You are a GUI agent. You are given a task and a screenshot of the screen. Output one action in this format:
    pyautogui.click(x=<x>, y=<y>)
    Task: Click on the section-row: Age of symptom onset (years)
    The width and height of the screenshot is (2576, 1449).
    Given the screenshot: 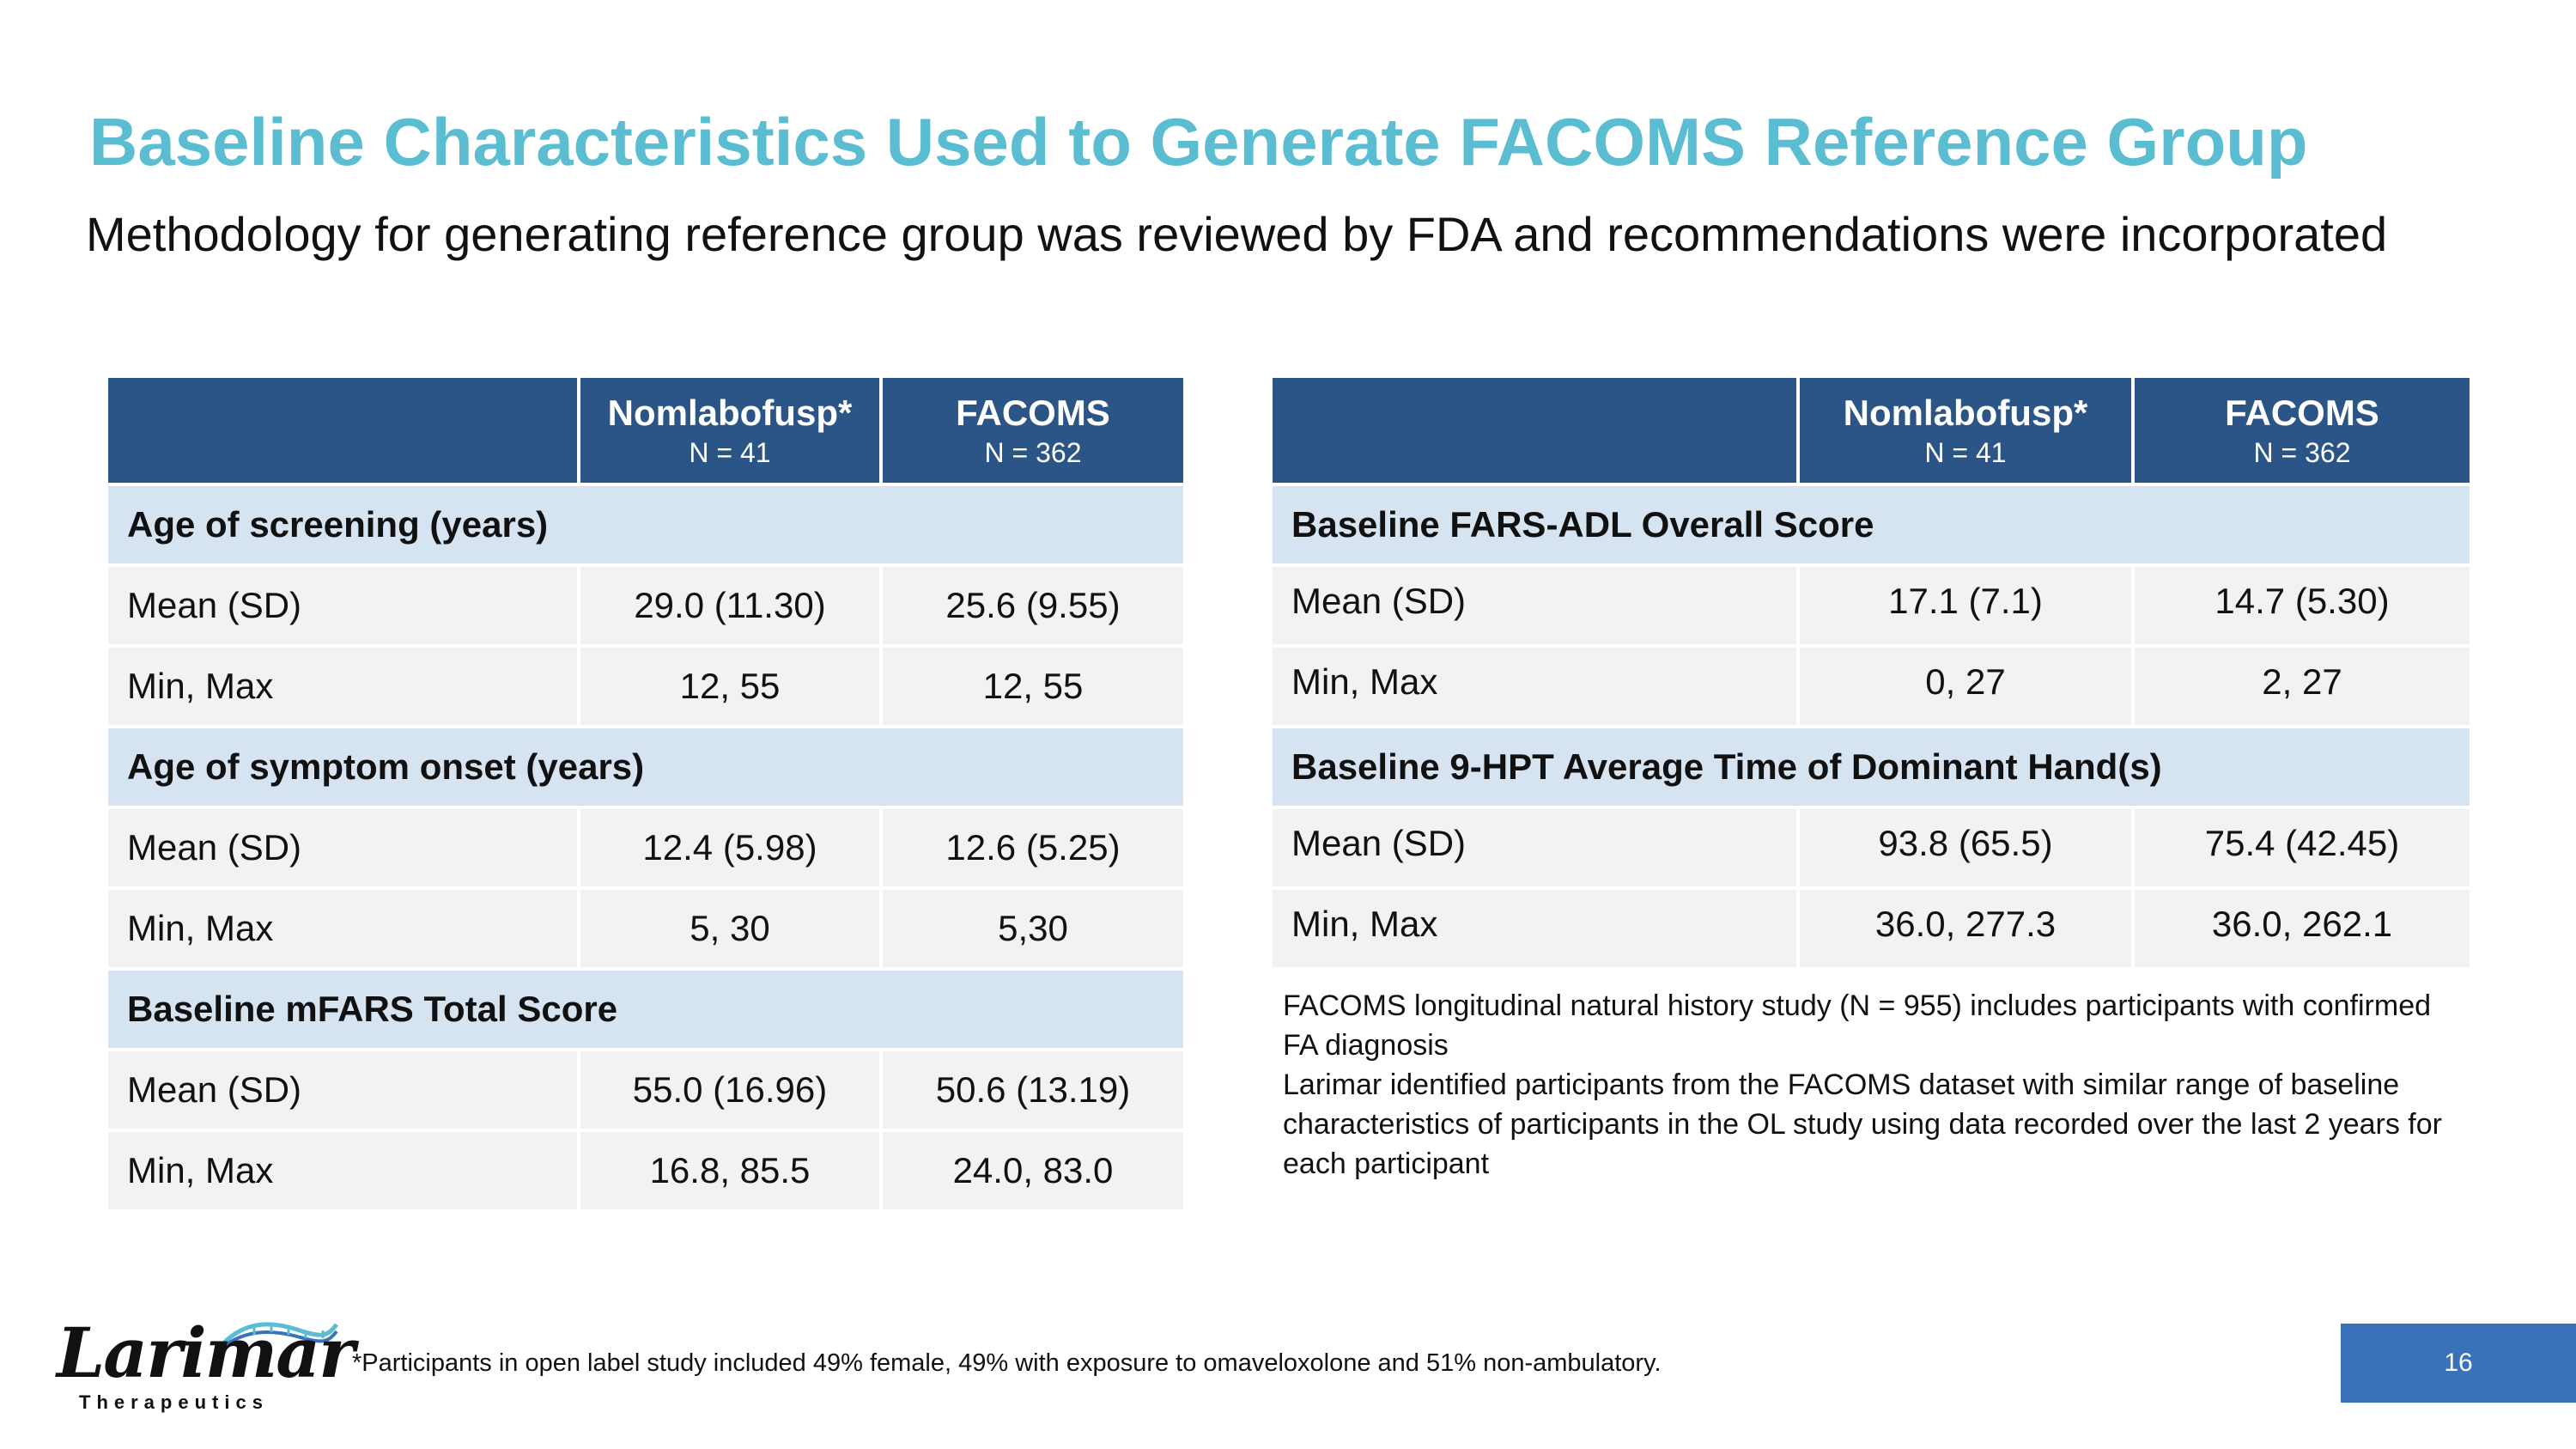 What is the action you would take?
    pyautogui.click(x=645, y=765)
    